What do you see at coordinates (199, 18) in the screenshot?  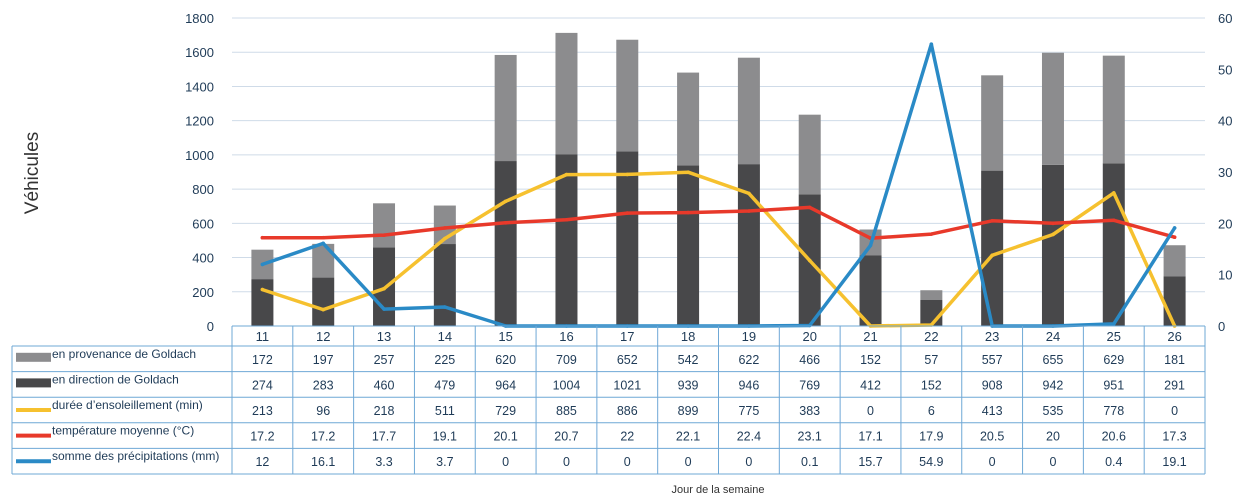 I see `y-tick-label: 1800` at bounding box center [199, 18].